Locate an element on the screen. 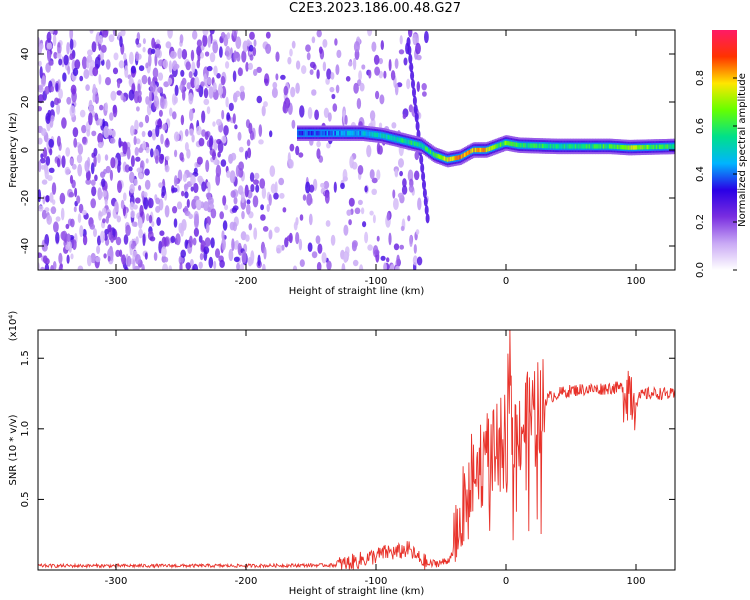  colorbar-tick-label: 0.4 is located at coordinates (700, 174).